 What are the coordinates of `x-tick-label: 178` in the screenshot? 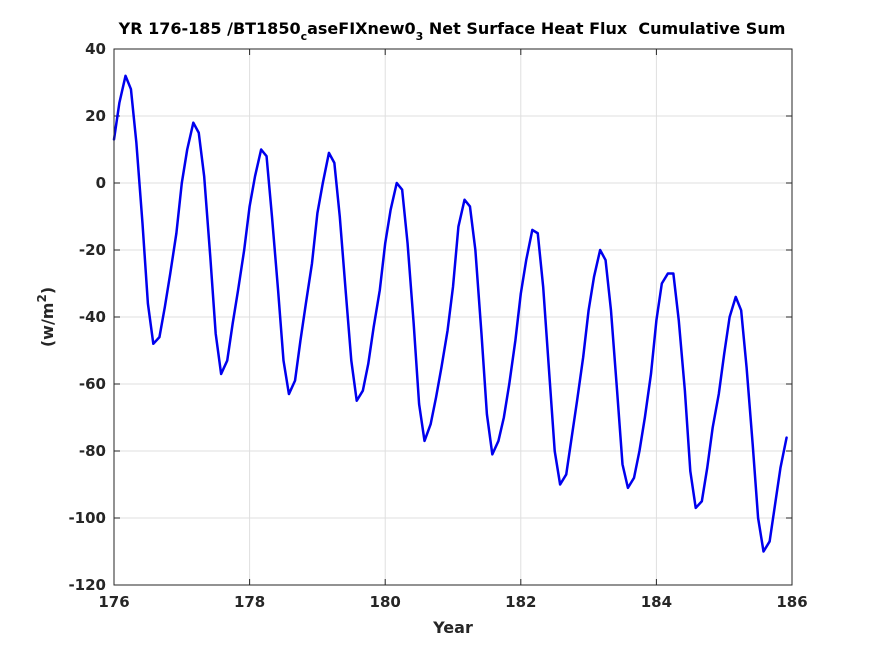 It's located at (249, 602).